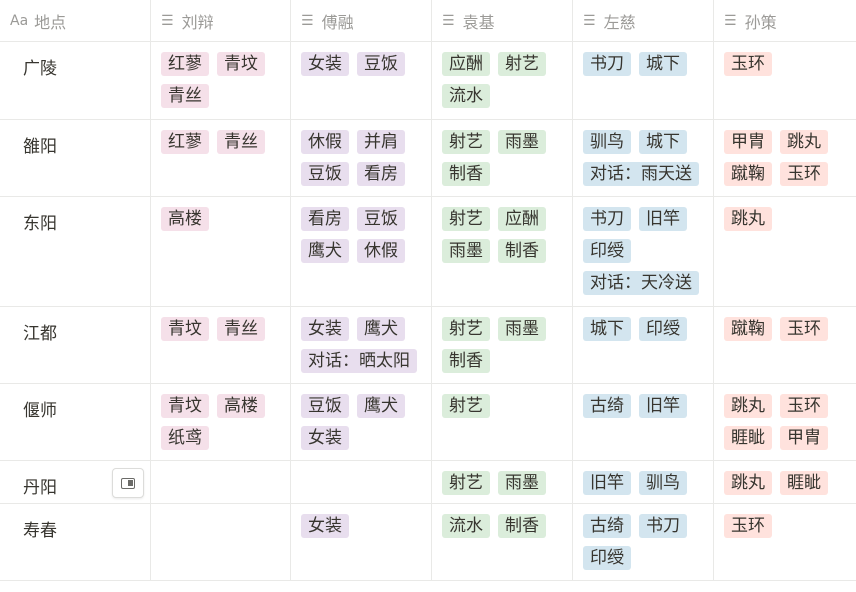 This screenshot has width=856, height=592. I want to click on column-header-zuoci: ☰ 左慈, so click(643, 20).